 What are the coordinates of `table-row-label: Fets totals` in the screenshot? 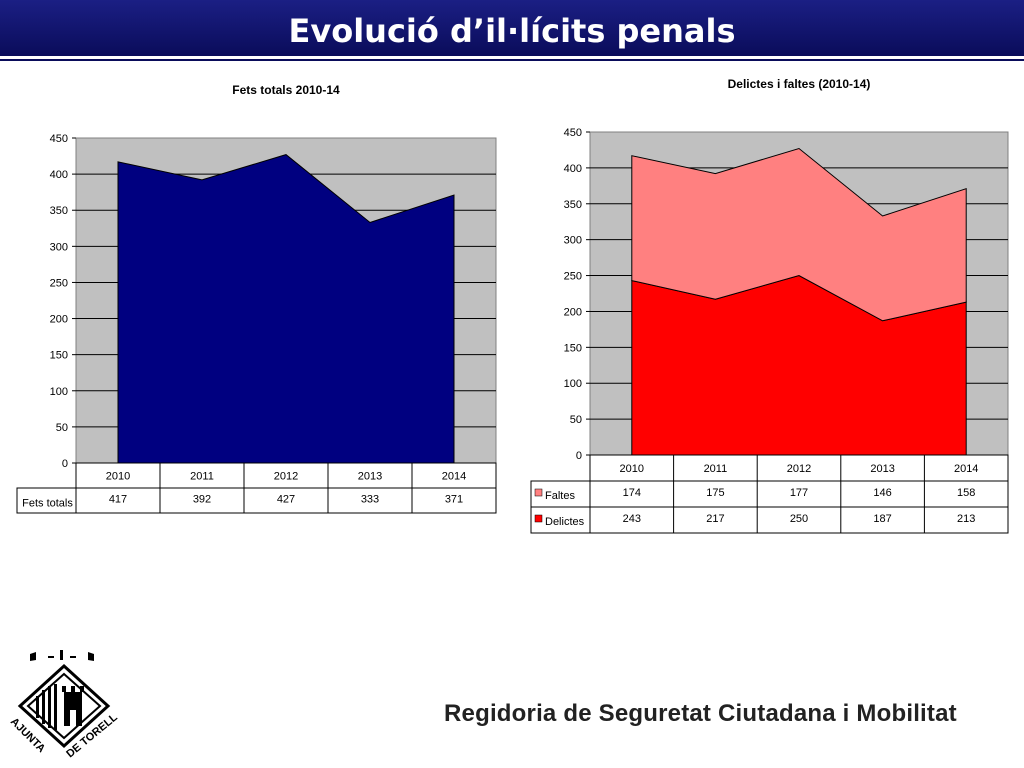 It's located at (47, 504).